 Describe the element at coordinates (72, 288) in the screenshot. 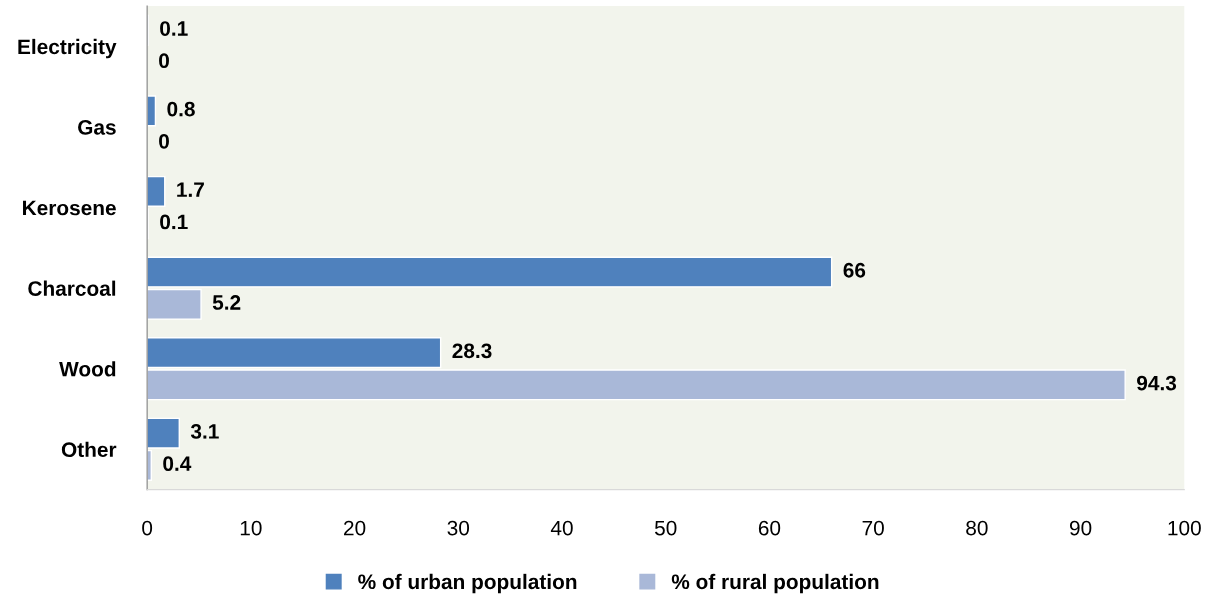

I see `y-tick-label: Charcoal` at that location.